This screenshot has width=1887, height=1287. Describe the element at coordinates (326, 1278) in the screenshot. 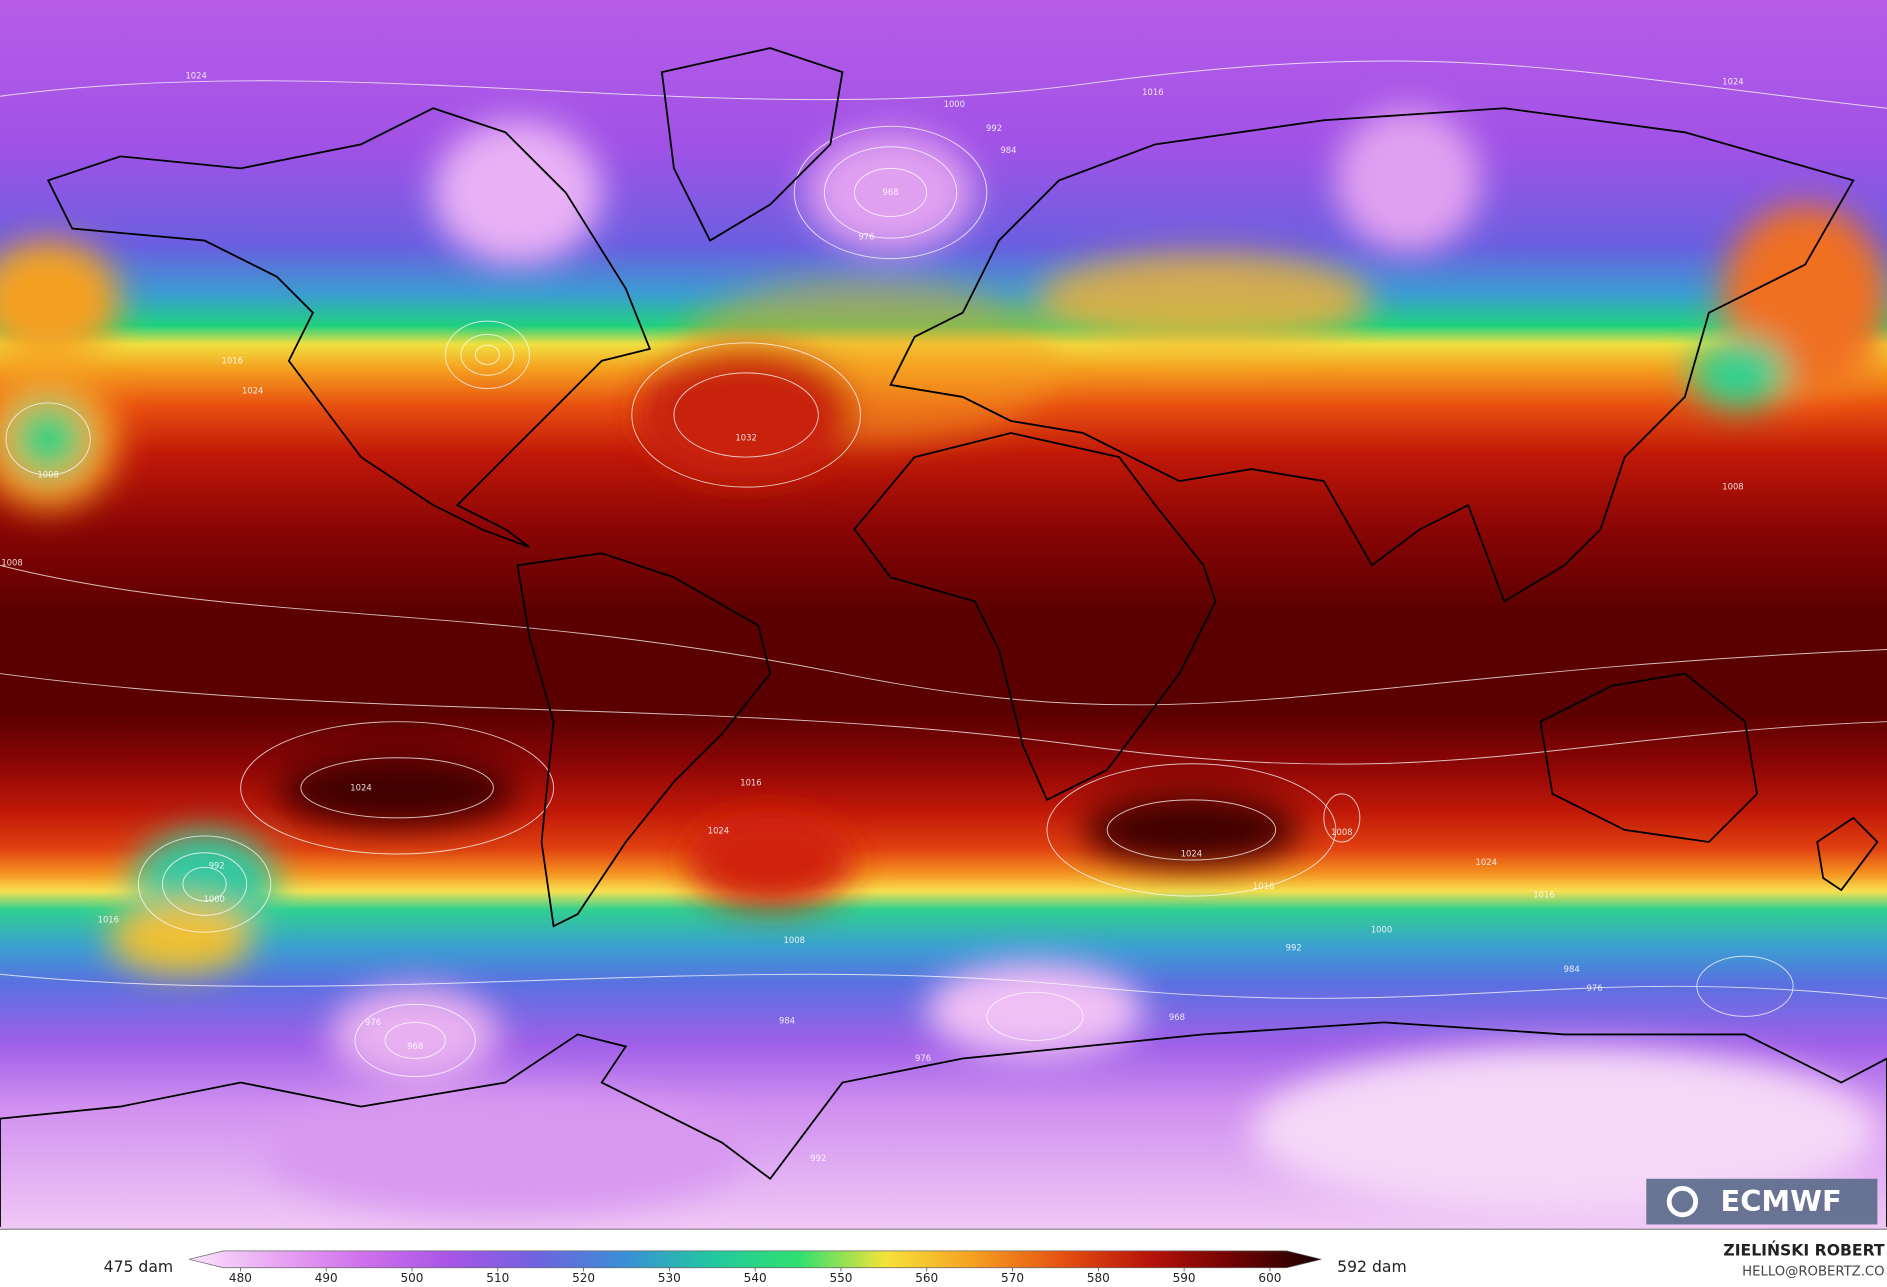

I see `colorbar-tick-label: 490` at that location.